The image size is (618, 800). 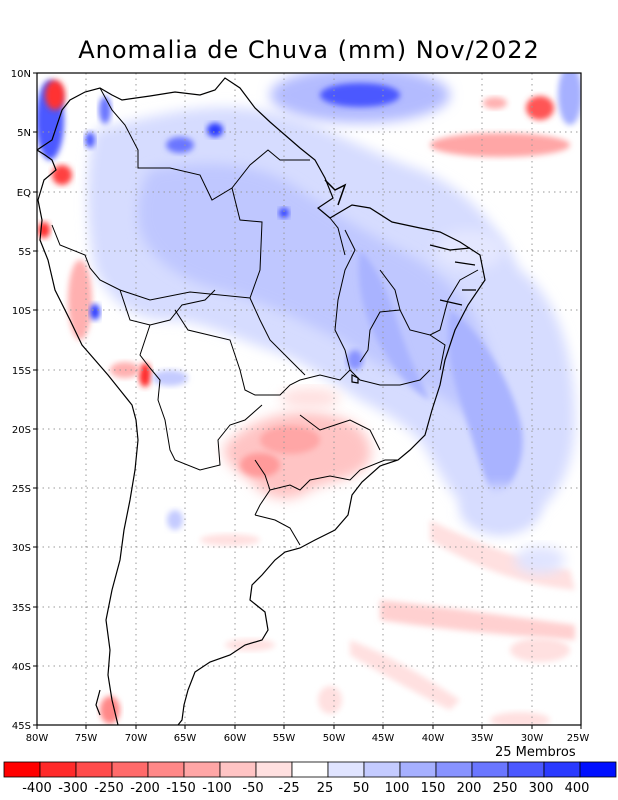 What do you see at coordinates (325, 788) in the screenshot?
I see `colorbar-label: 25` at bounding box center [325, 788].